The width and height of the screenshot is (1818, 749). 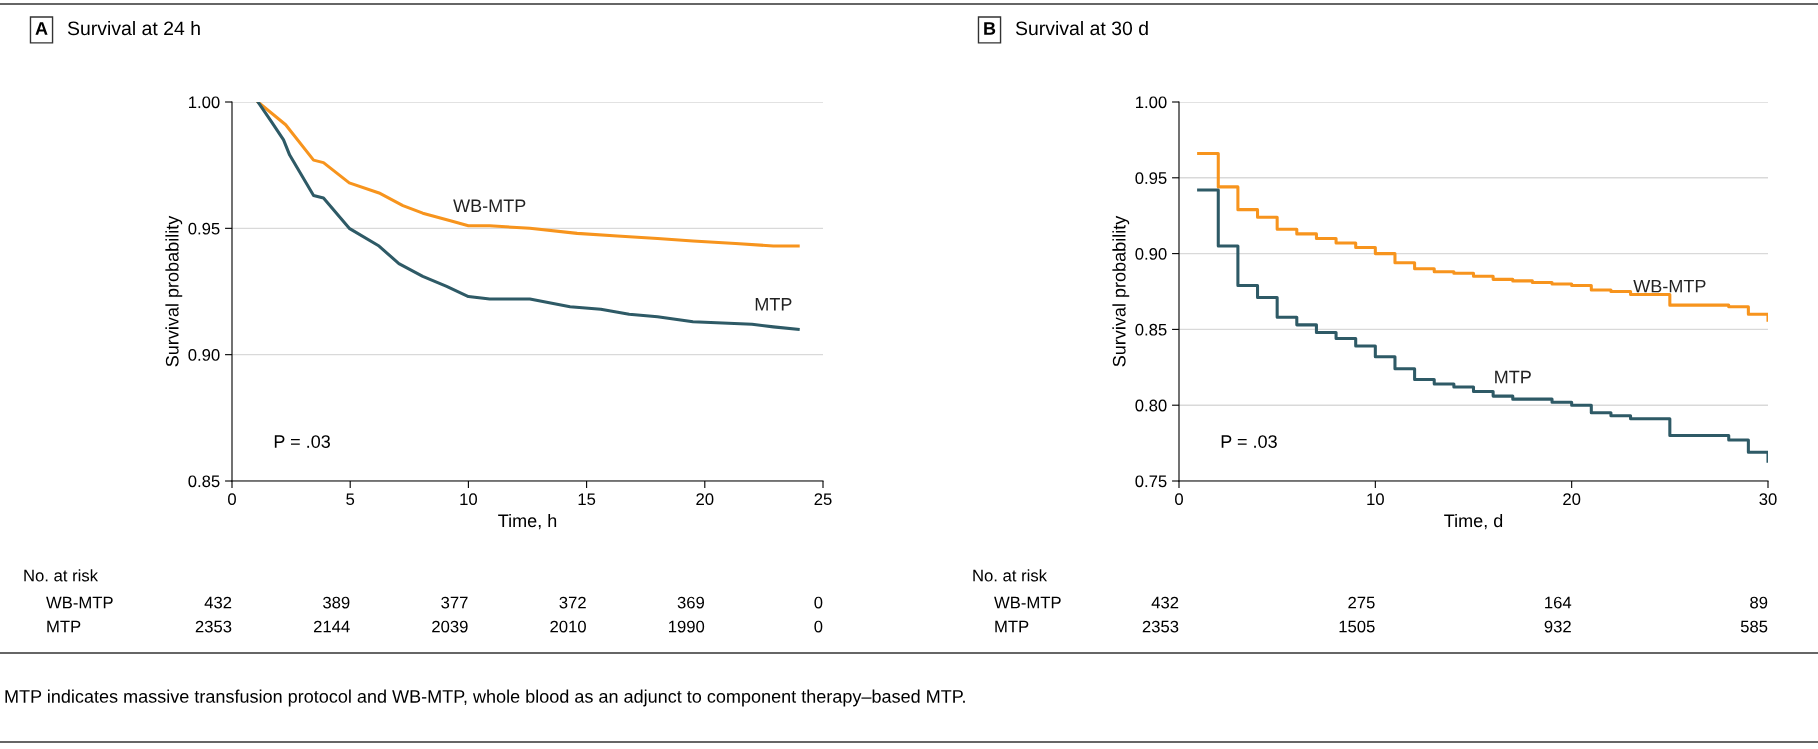 What do you see at coordinates (1759, 602) in the screenshot?
I see `text: 89` at bounding box center [1759, 602].